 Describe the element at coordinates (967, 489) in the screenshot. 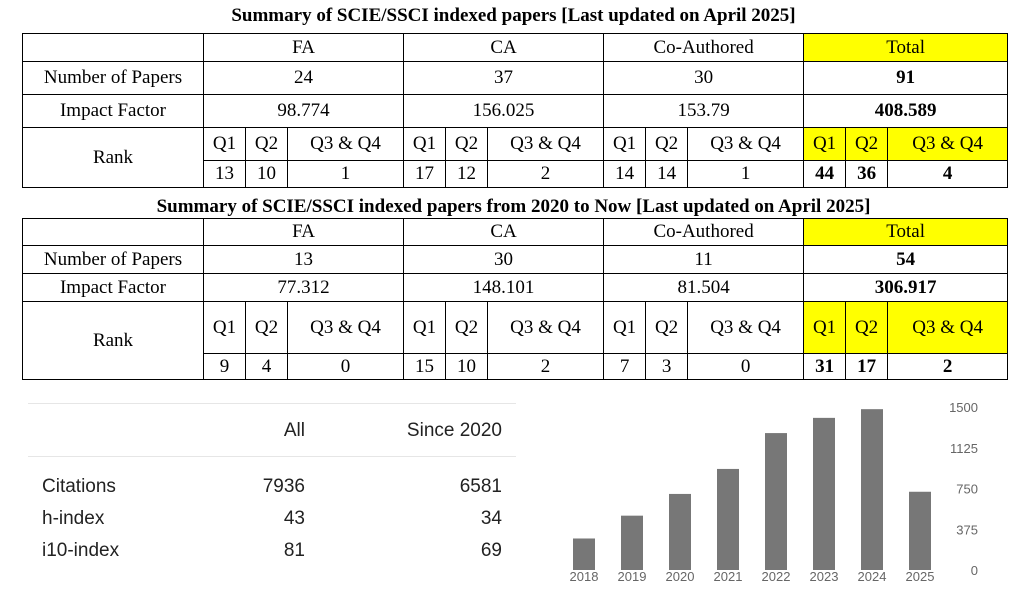

I see `y-tick-label: 750` at that location.